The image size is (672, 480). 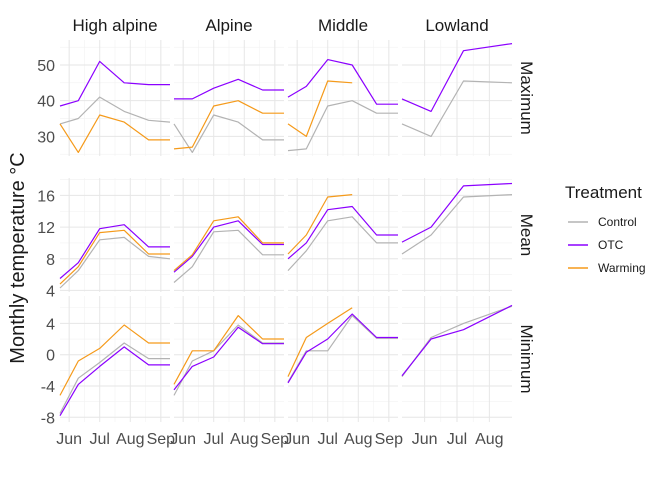 I want to click on facet-row-label: Maximum, so click(x=526, y=98).